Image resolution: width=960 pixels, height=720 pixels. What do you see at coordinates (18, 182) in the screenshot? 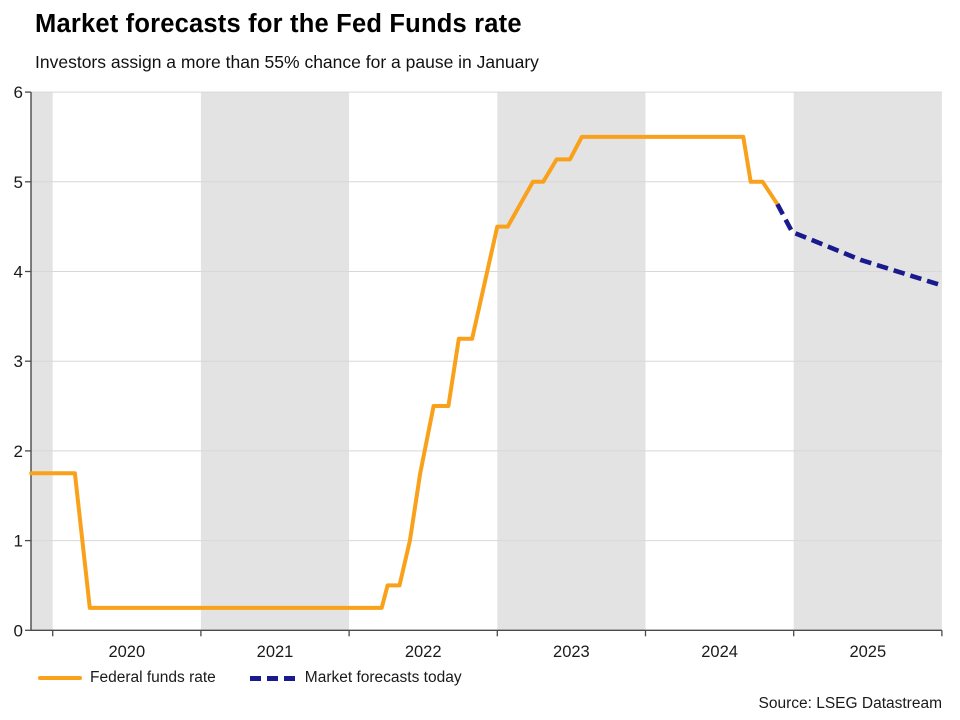
I see `y-axis-label: 5` at bounding box center [18, 182].